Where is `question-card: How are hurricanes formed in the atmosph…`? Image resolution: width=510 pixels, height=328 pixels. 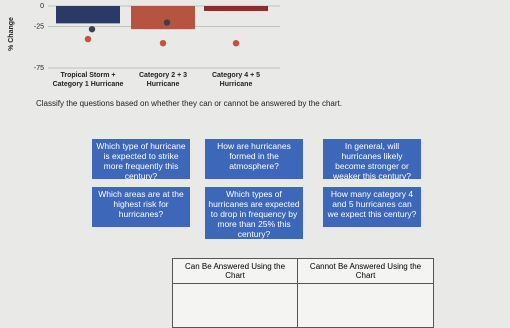
question-card: How are hurricanes formed in the atmosph… is located at coordinates (254, 159).